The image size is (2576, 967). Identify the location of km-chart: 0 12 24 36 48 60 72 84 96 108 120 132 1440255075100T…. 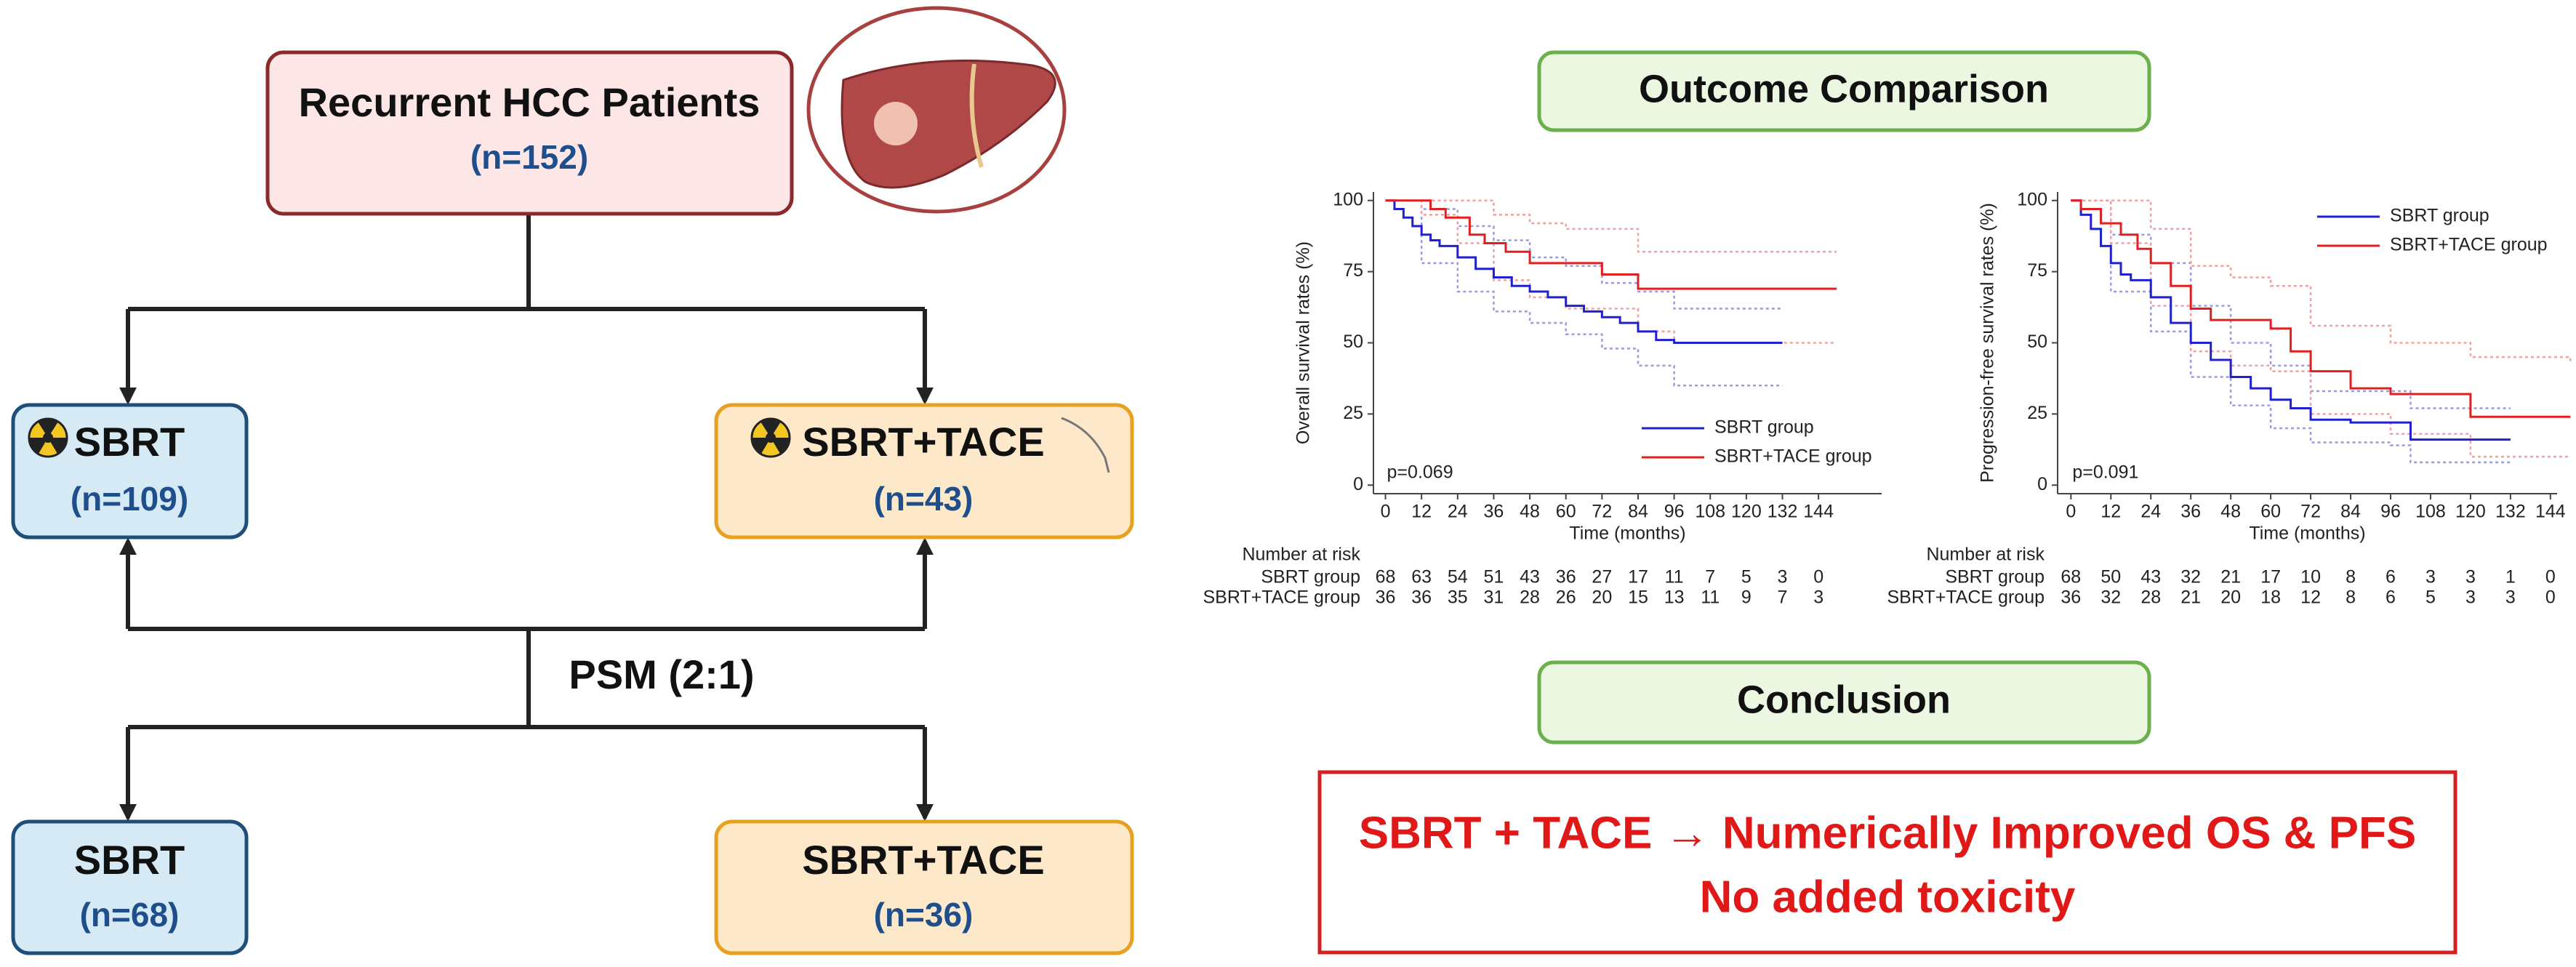
(1543, 398).